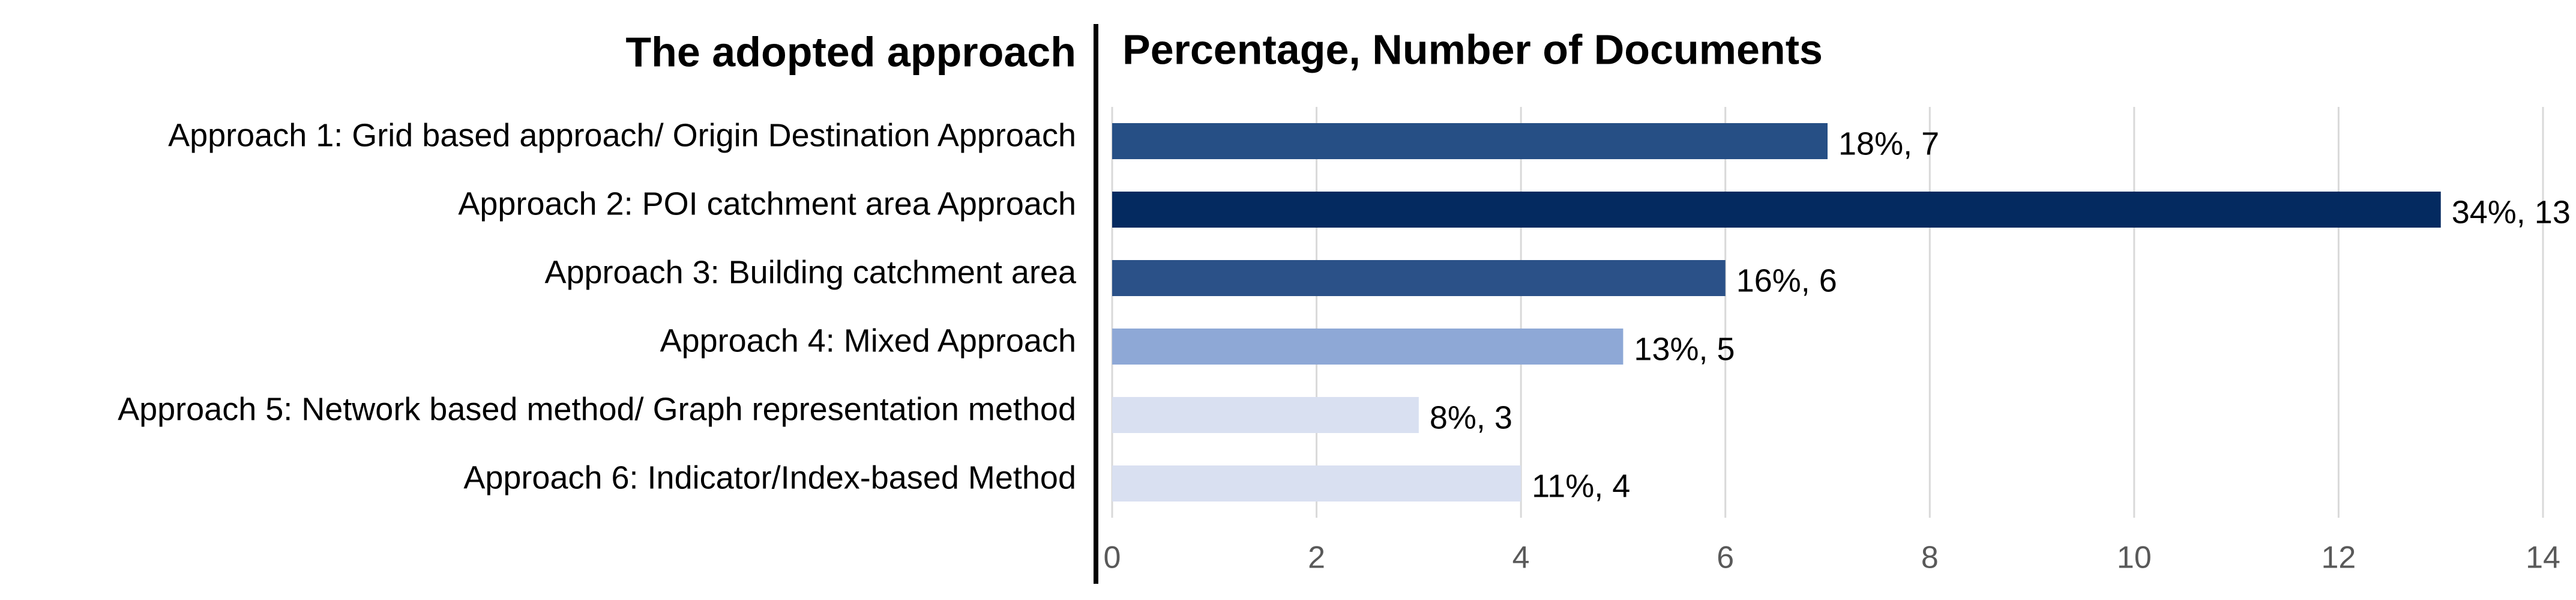  What do you see at coordinates (1930, 558) in the screenshot?
I see `x-tick-label: 8` at bounding box center [1930, 558].